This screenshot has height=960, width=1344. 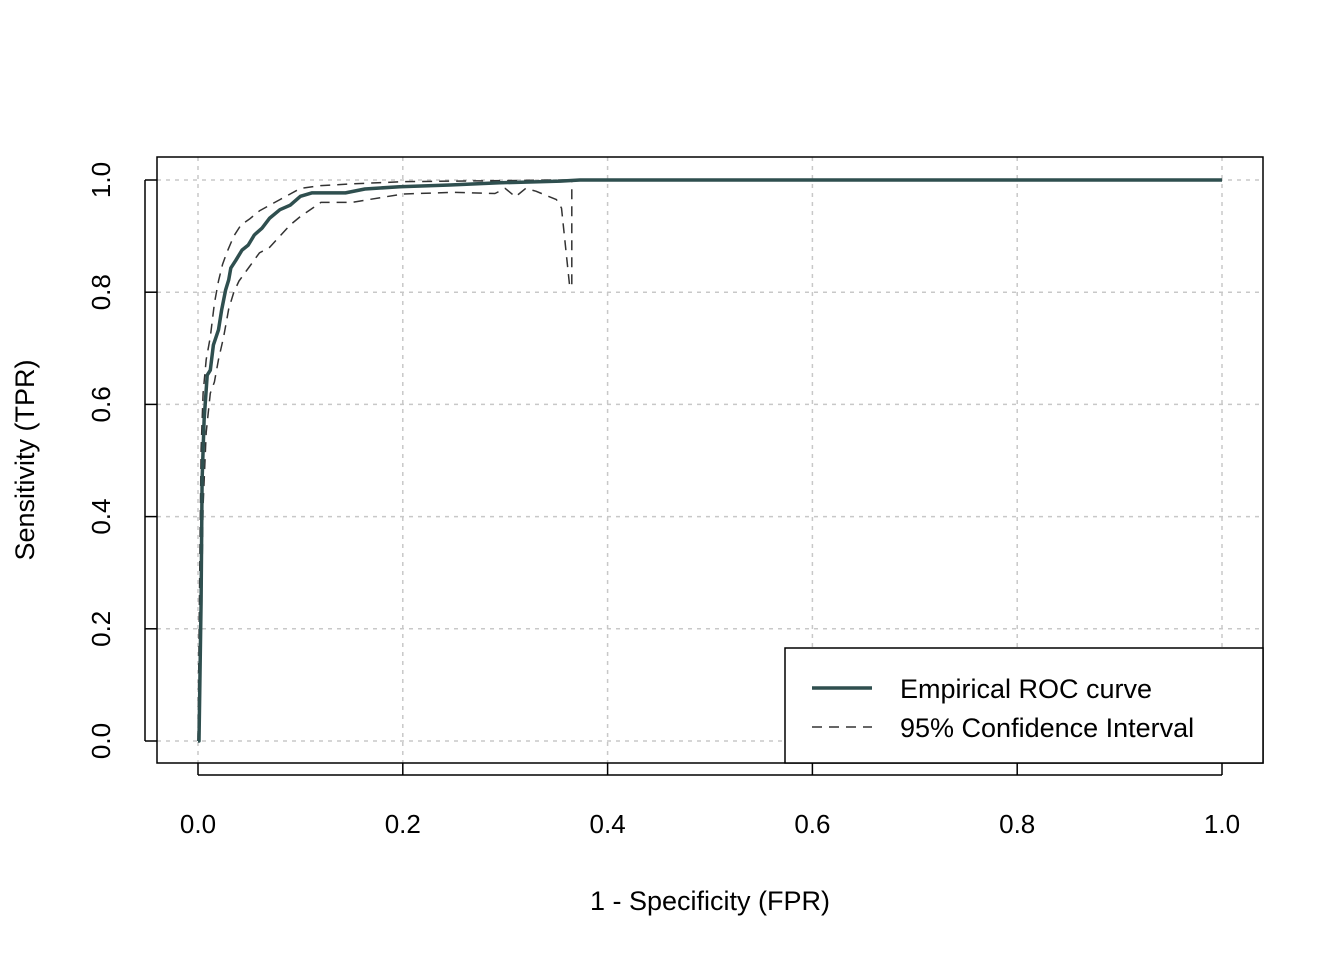 What do you see at coordinates (121, 460) in the screenshot?
I see `y-axis: 0.0 0.2 0.4 0.6 0.8 1.0` at bounding box center [121, 460].